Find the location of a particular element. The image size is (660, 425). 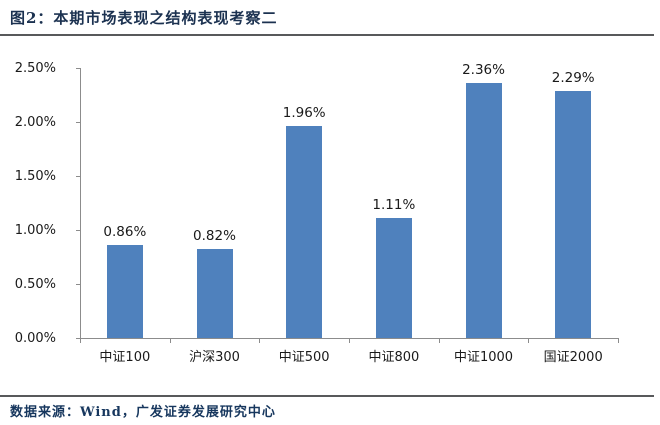

category-label: 中证800 is located at coordinates (394, 357).